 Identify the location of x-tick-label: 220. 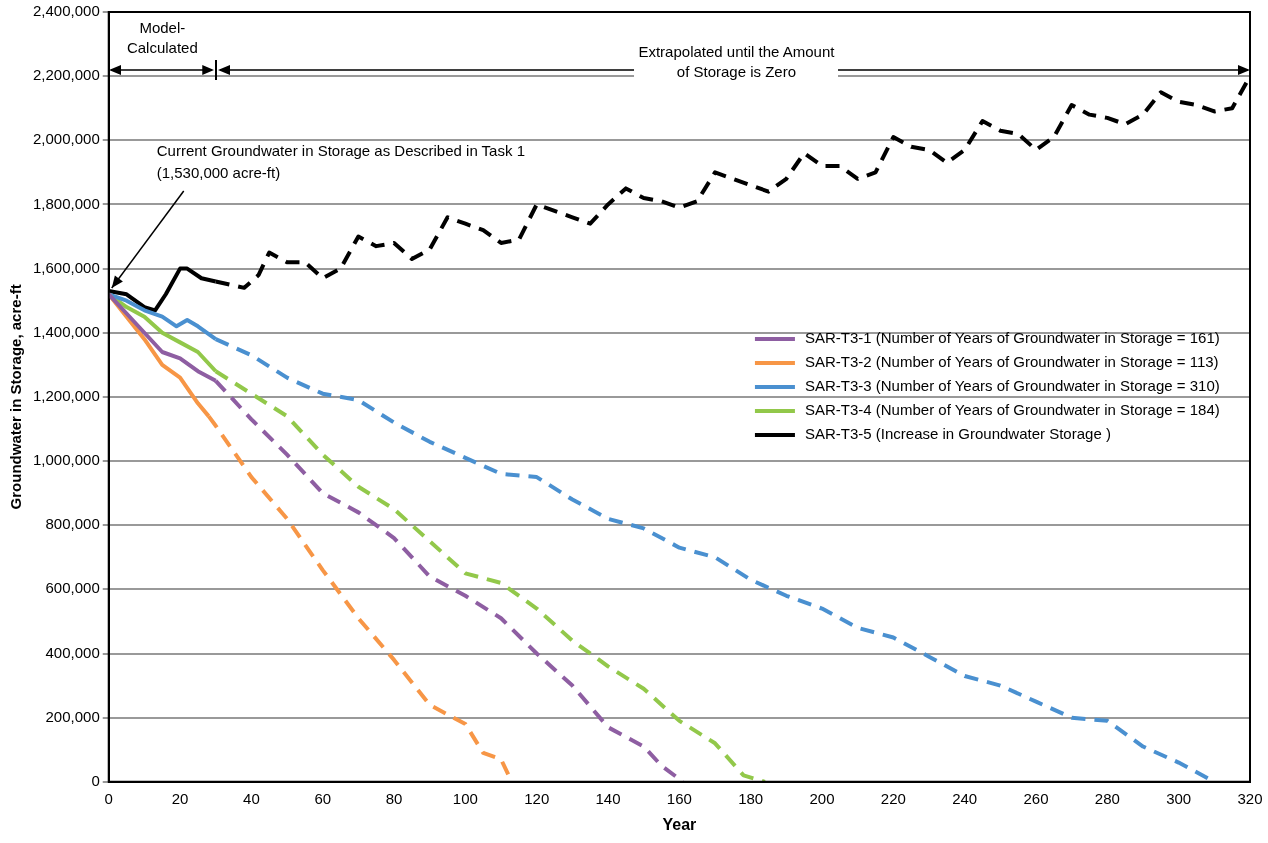
(893, 798).